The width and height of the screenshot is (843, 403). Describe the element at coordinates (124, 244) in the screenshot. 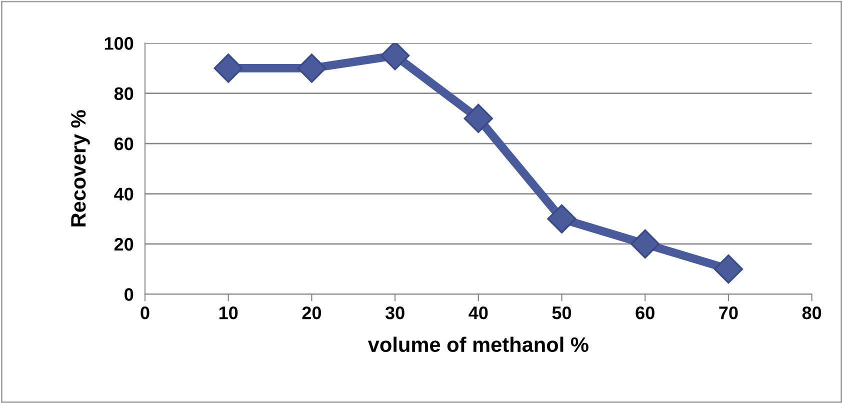

I see `y-tick-label: 20` at that location.